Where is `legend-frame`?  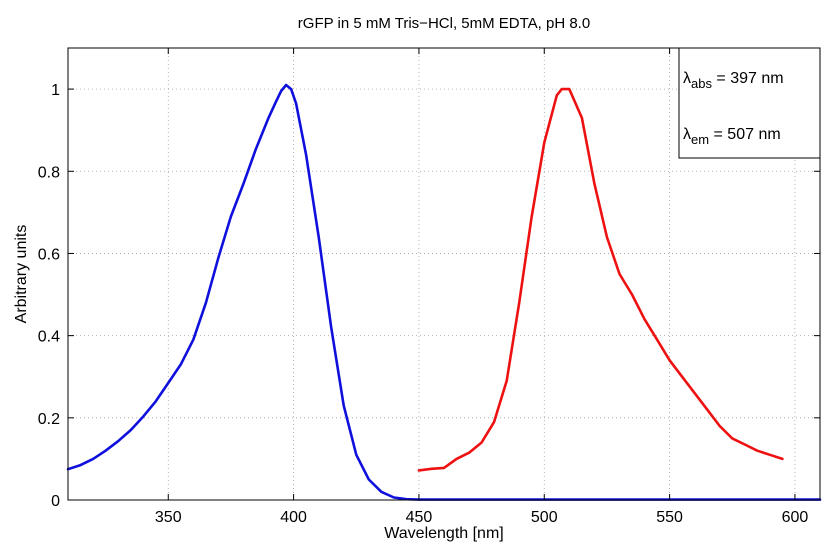 legend-frame is located at coordinates (749, 103).